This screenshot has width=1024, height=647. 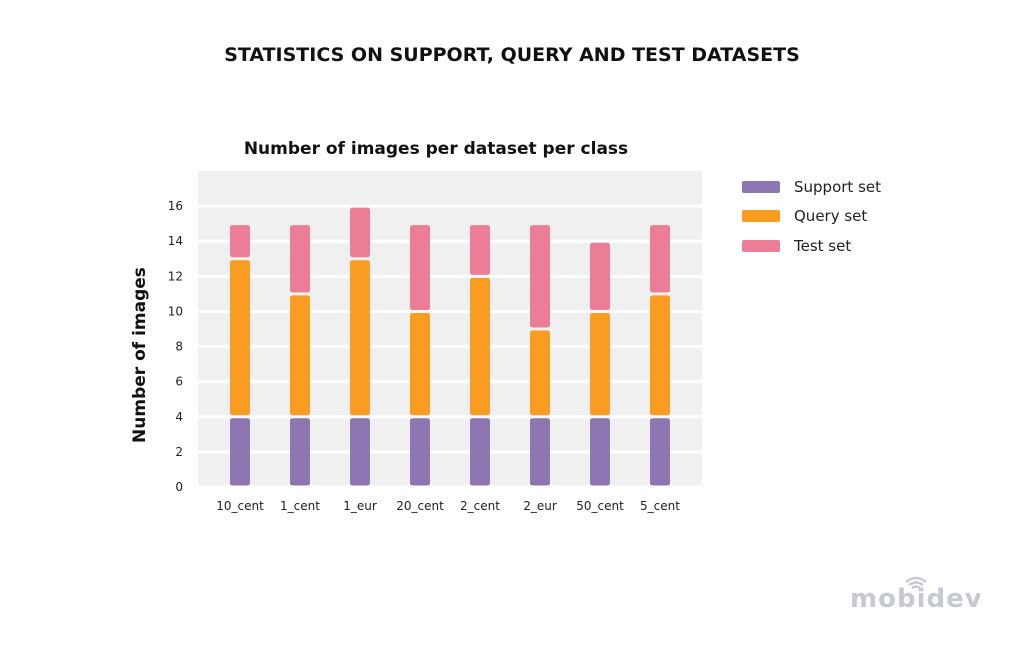 I want to click on mobidev-logo: mobidev, so click(x=915, y=593).